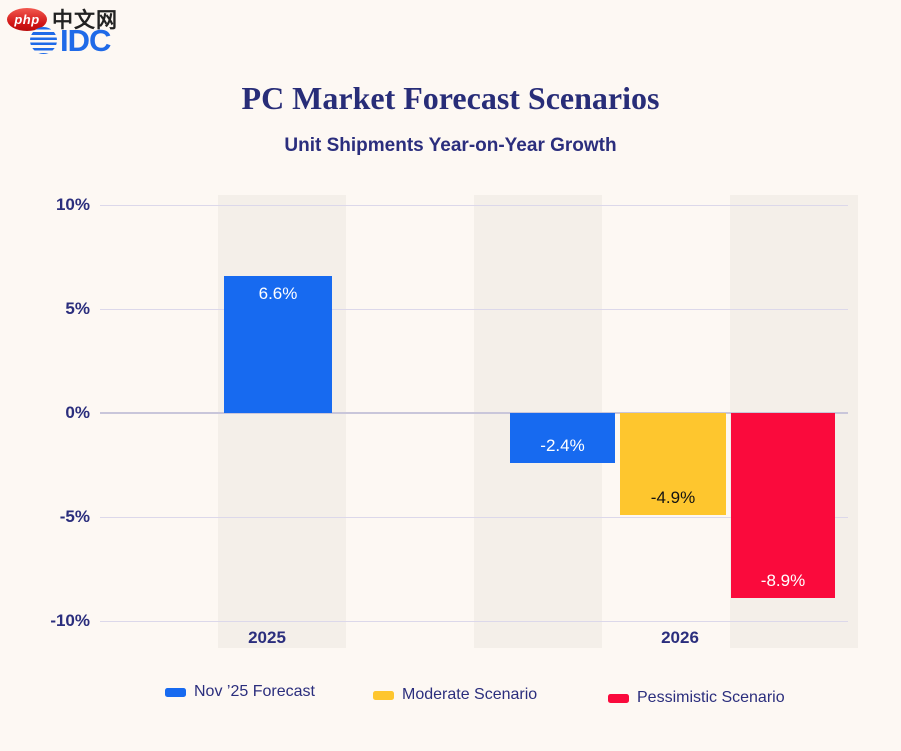 Image resolution: width=901 pixels, height=751 pixels. Describe the element at coordinates (383, 695) in the screenshot. I see `legend-swatch-yellow` at that location.